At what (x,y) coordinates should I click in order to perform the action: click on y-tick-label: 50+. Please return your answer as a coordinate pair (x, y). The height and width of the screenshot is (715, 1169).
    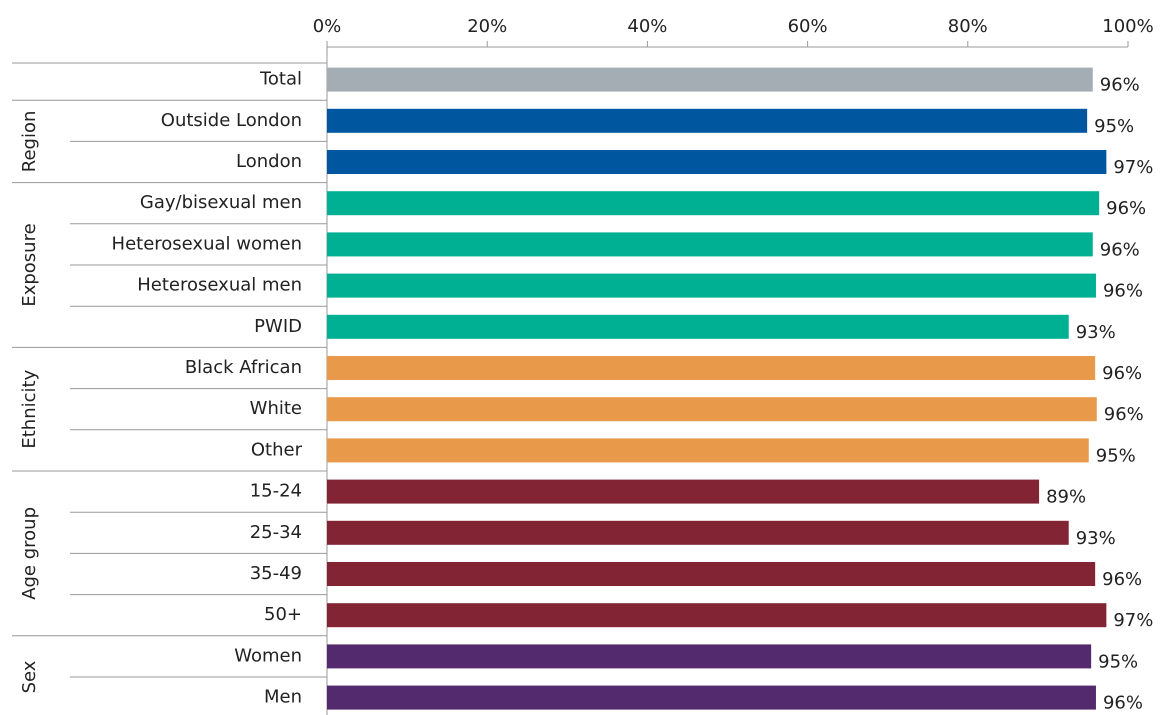
    Looking at the image, I should click on (283, 614).